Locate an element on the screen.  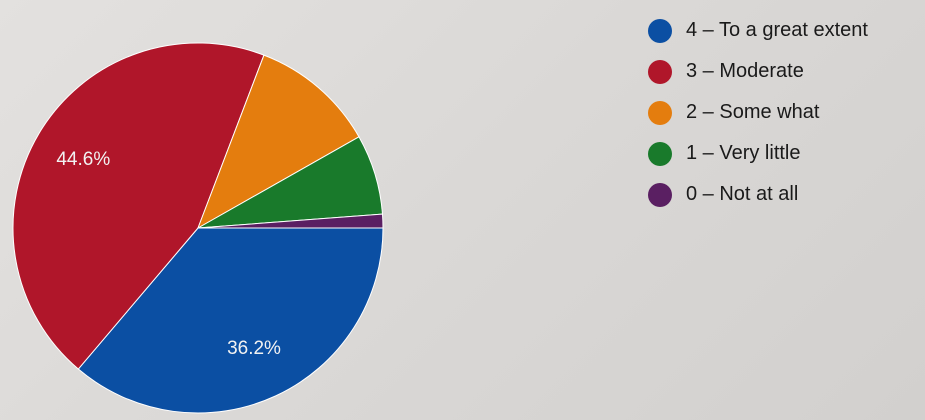
pie-slice-great-extent is located at coordinates (230, 320).